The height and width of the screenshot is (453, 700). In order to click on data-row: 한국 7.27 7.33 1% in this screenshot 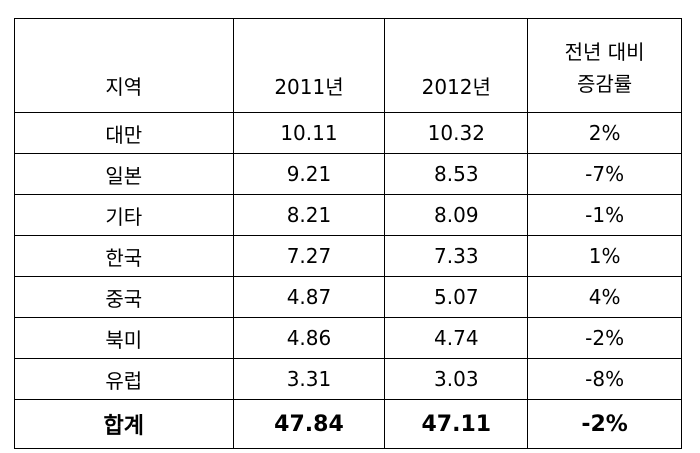, I will do `click(348, 256)`.